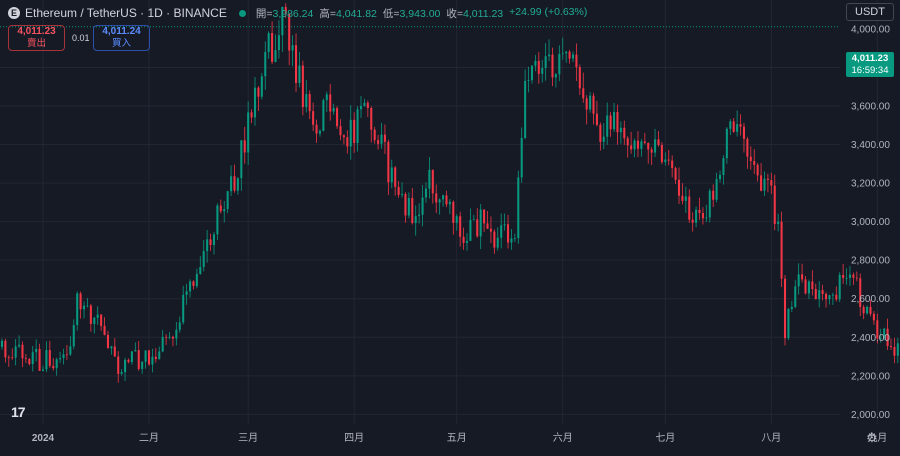  I want to click on tradingview-logo: 17, so click(18, 412).